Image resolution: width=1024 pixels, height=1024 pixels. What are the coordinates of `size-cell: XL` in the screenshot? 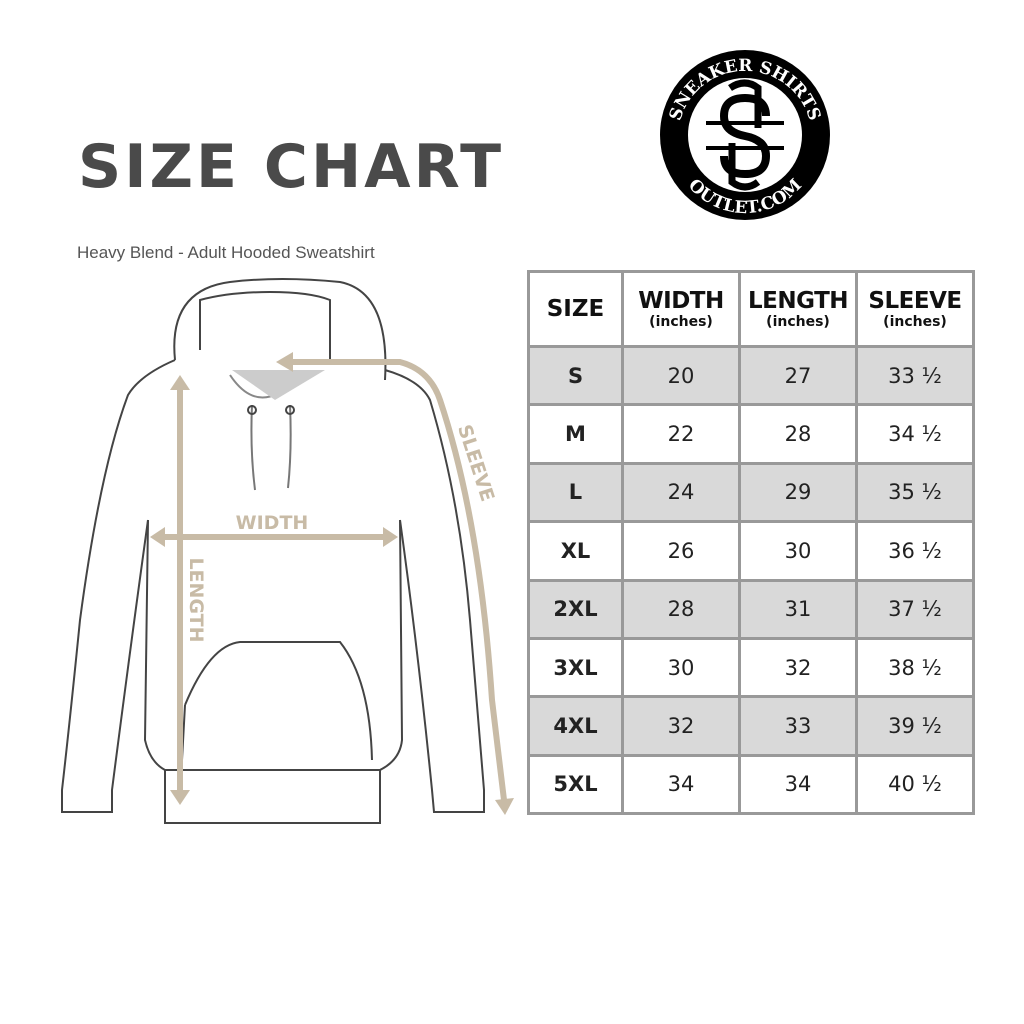 It's located at (575, 551).